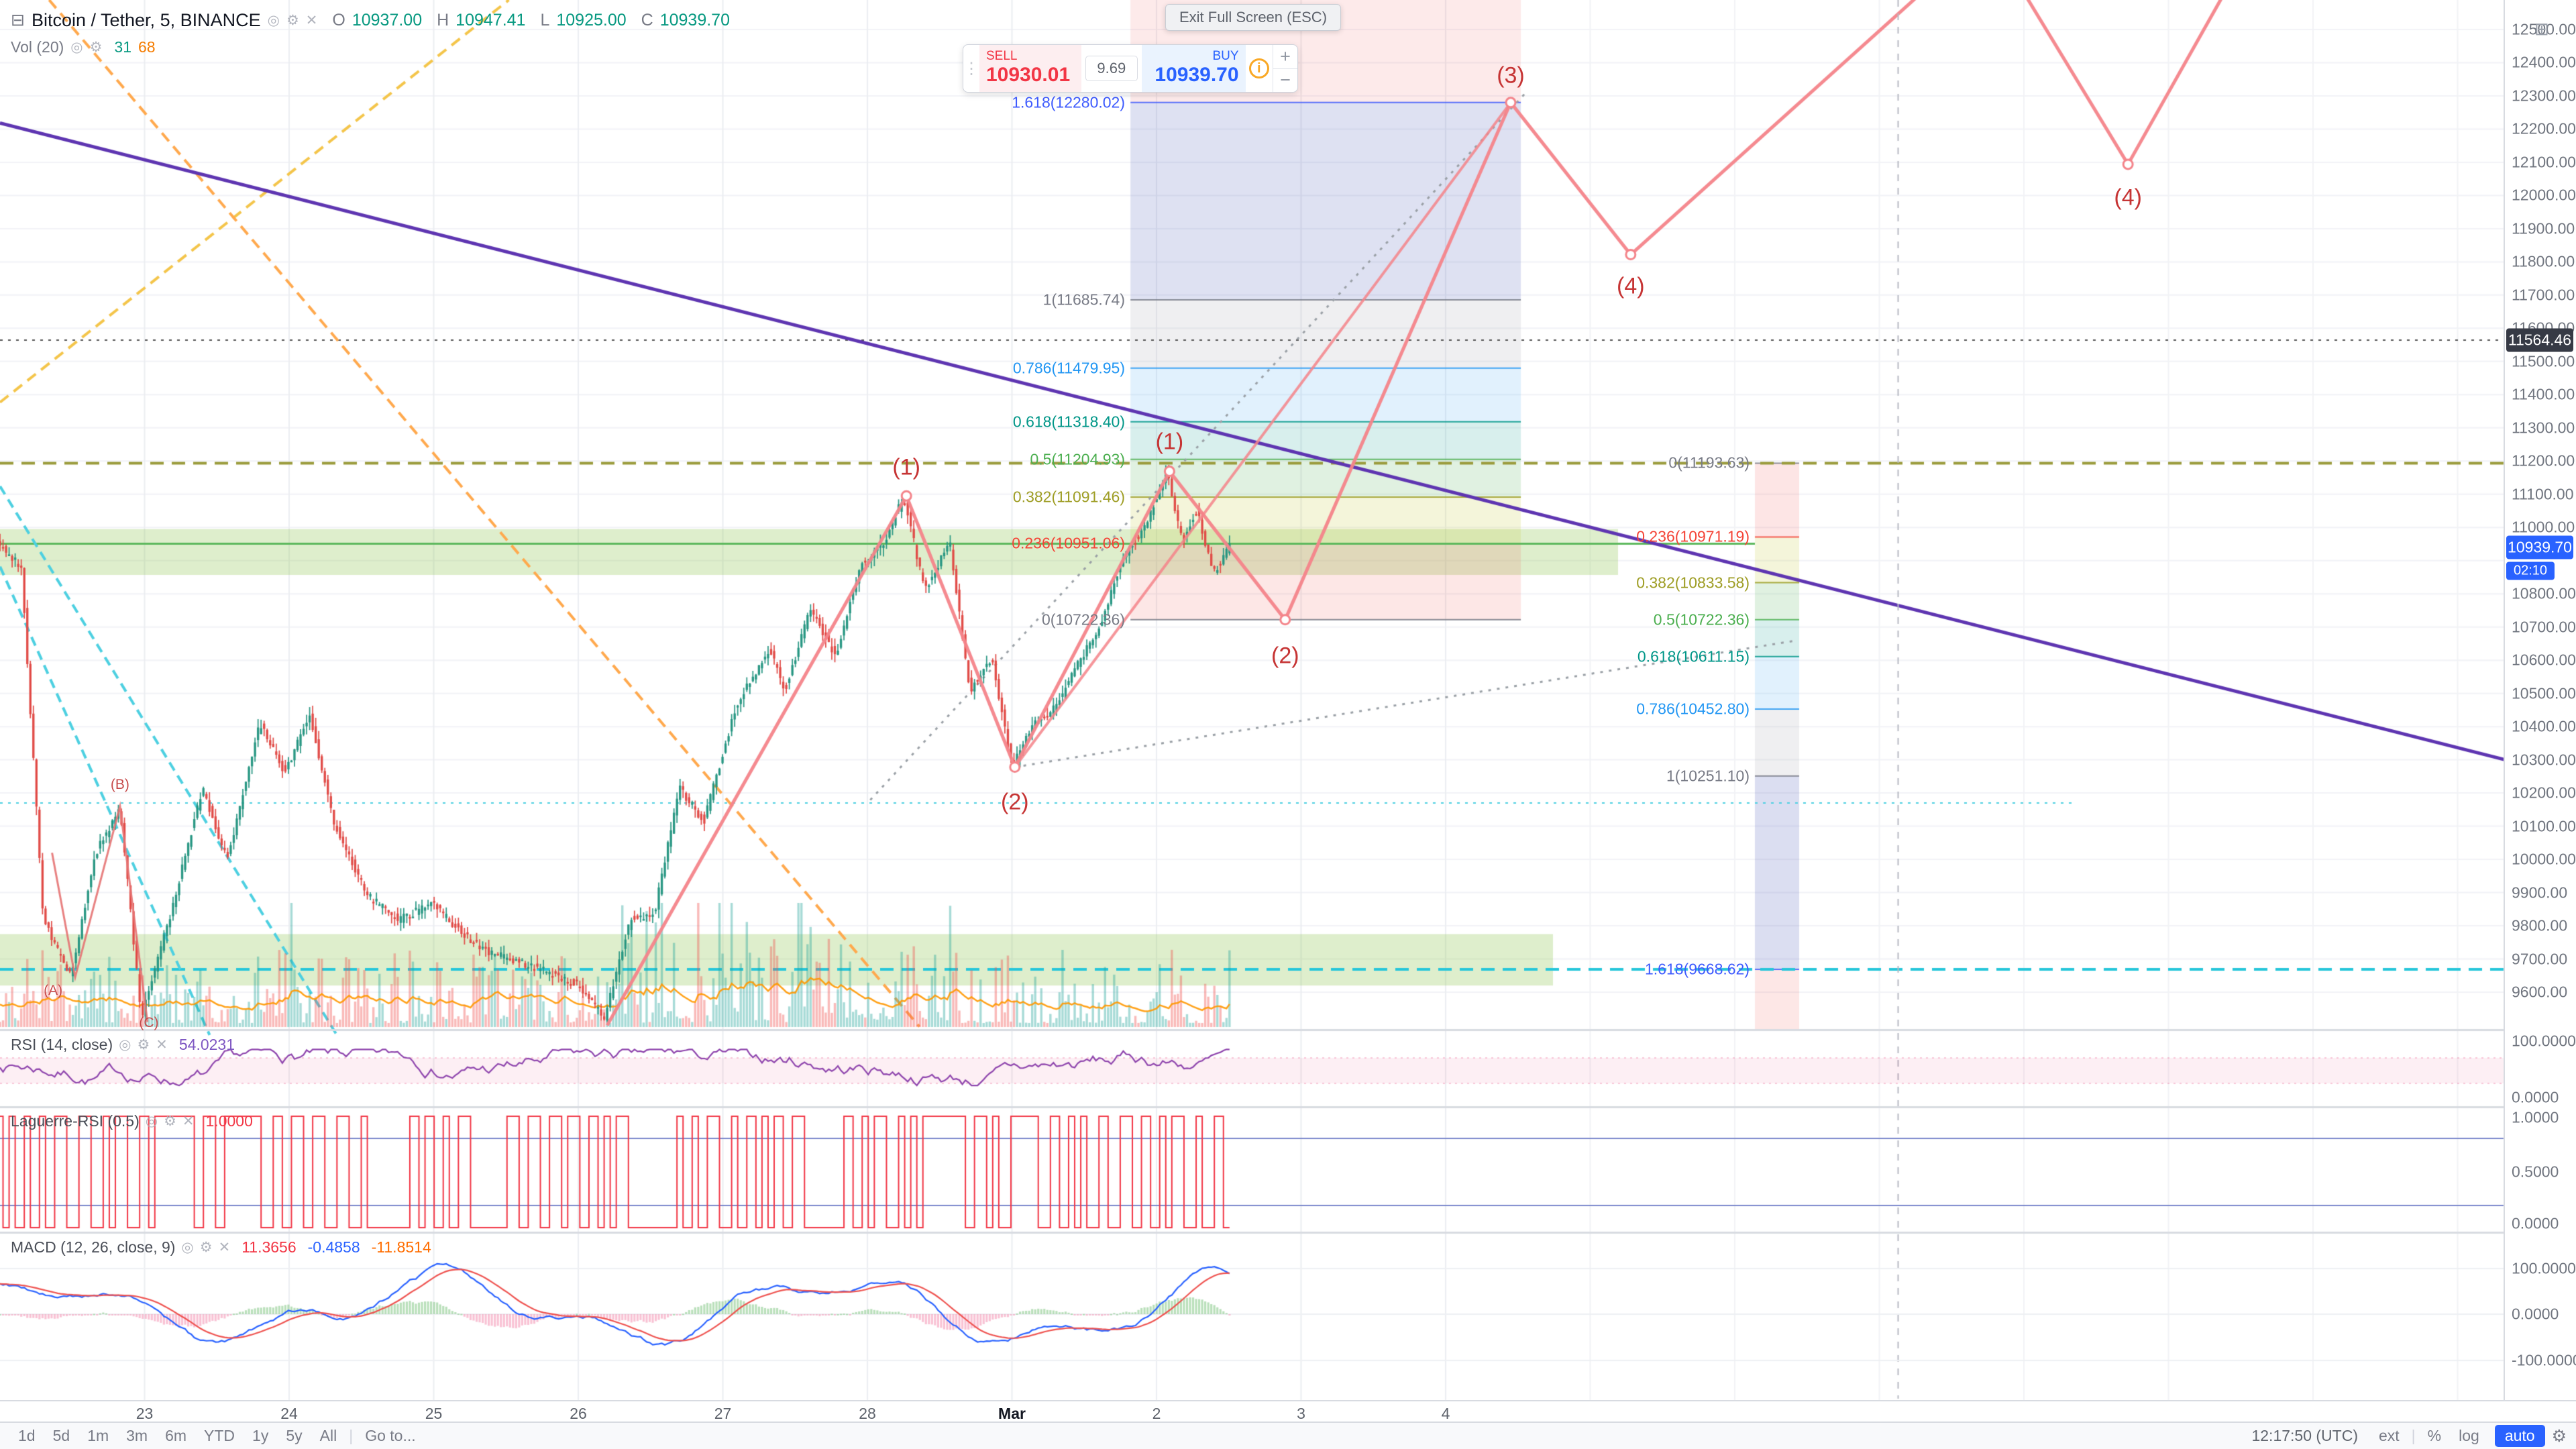 Image resolution: width=2576 pixels, height=1449 pixels. I want to click on price-tick: 12500.00, so click(2544, 29).